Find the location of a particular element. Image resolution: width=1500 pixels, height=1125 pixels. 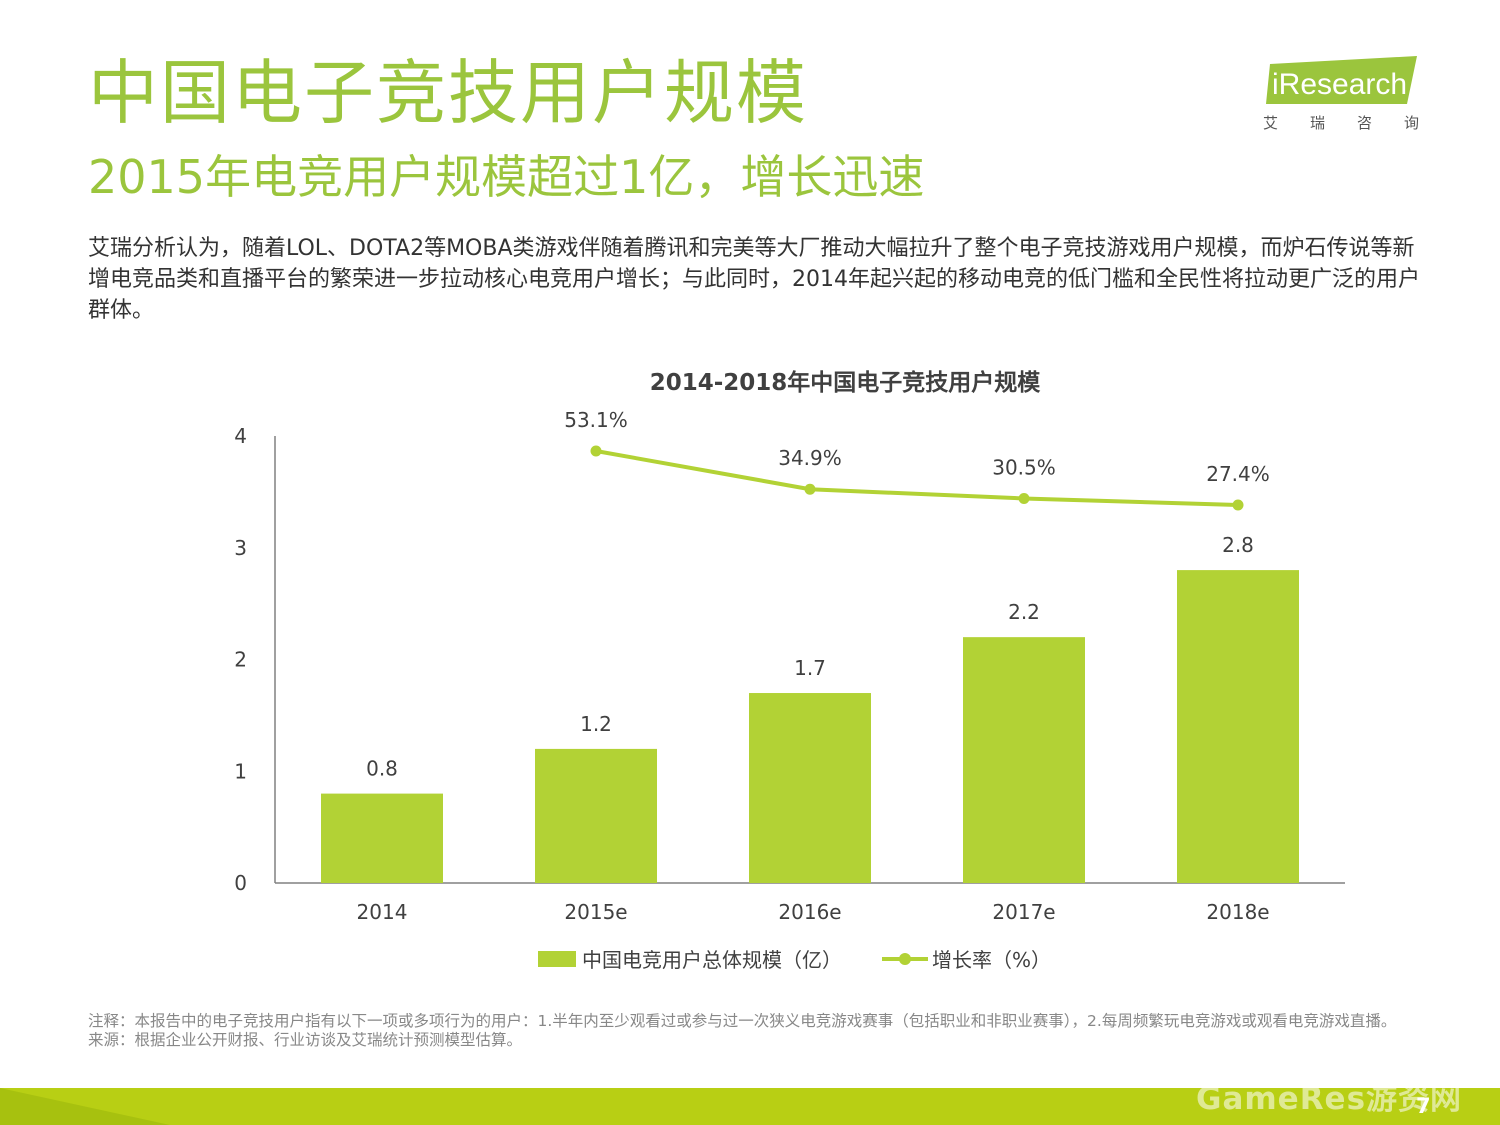

x-tick-label: 2018e is located at coordinates (1237, 912).